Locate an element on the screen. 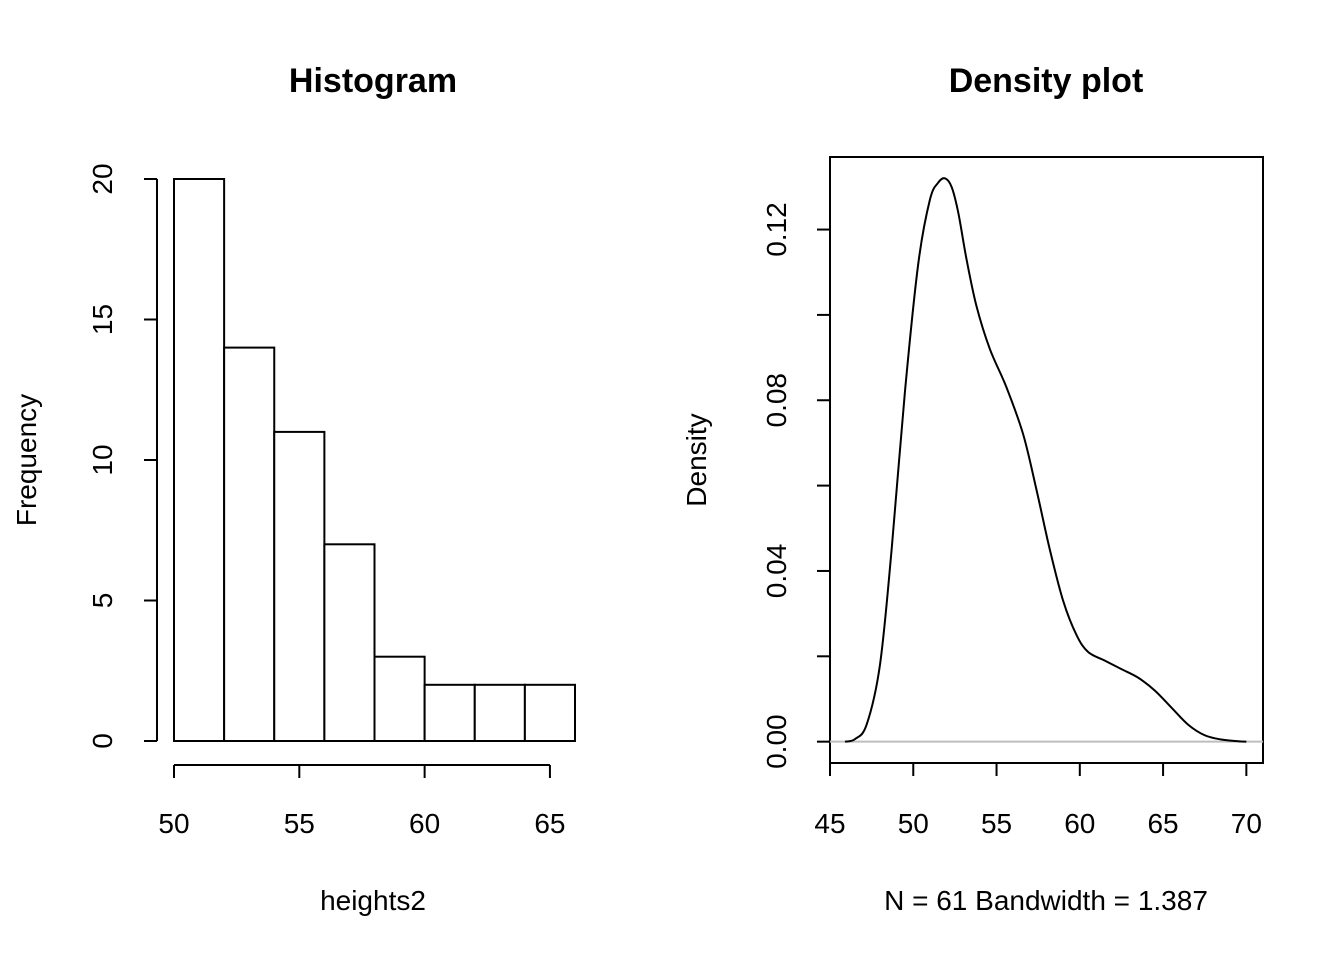 The height and width of the screenshot is (960, 1344). histogram-title: Histogram is located at coordinates (373, 81).